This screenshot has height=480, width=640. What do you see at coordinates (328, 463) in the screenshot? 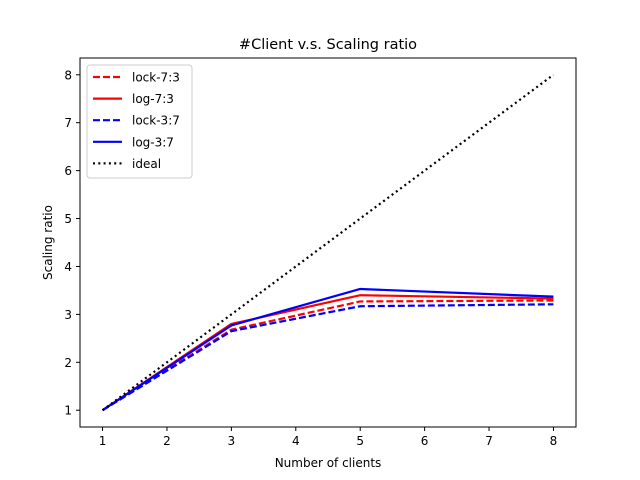
I see `x-axis-label: Number of clients` at bounding box center [328, 463].